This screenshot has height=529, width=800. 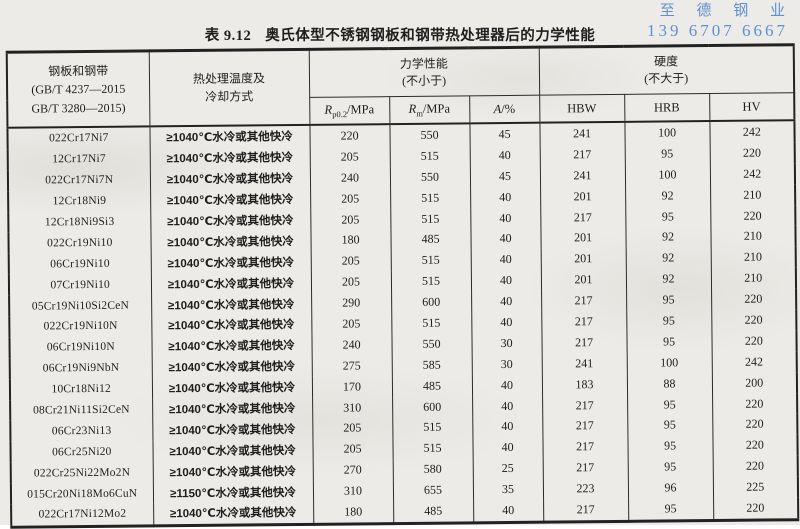 What do you see at coordinates (582, 108) in the screenshot?
I see `col-header-hbw: HBW` at bounding box center [582, 108].